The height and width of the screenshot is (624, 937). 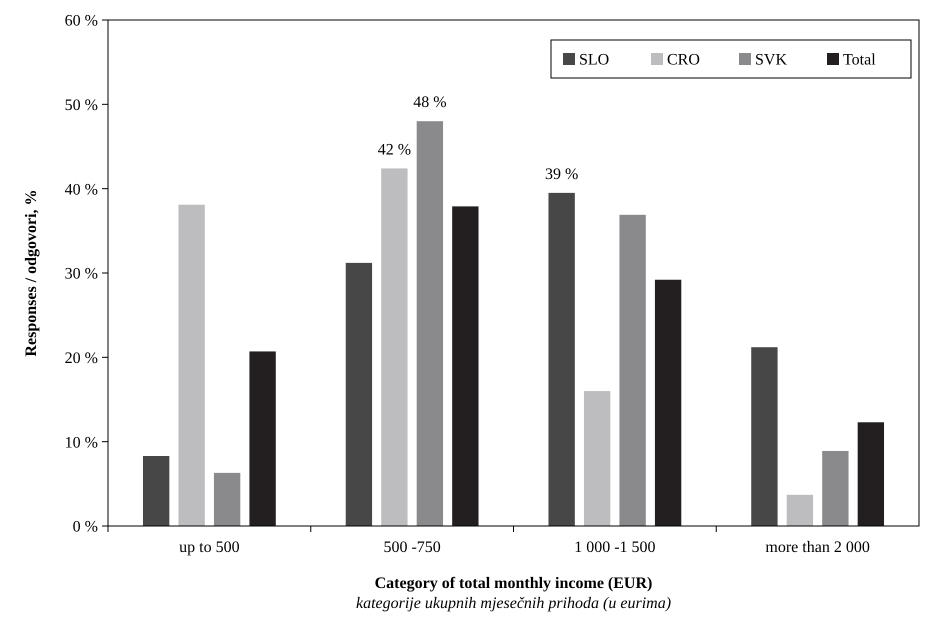 I want to click on x-tick-label: 500 -750, so click(x=412, y=547).